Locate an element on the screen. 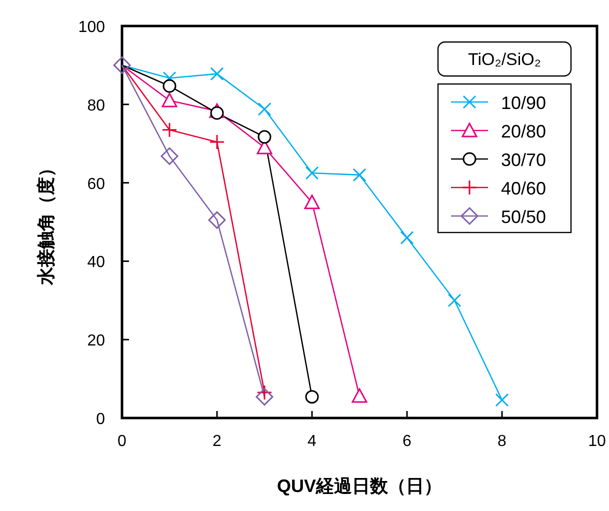 This screenshot has width=609, height=511. legend-label: 40/60 is located at coordinates (523, 188).